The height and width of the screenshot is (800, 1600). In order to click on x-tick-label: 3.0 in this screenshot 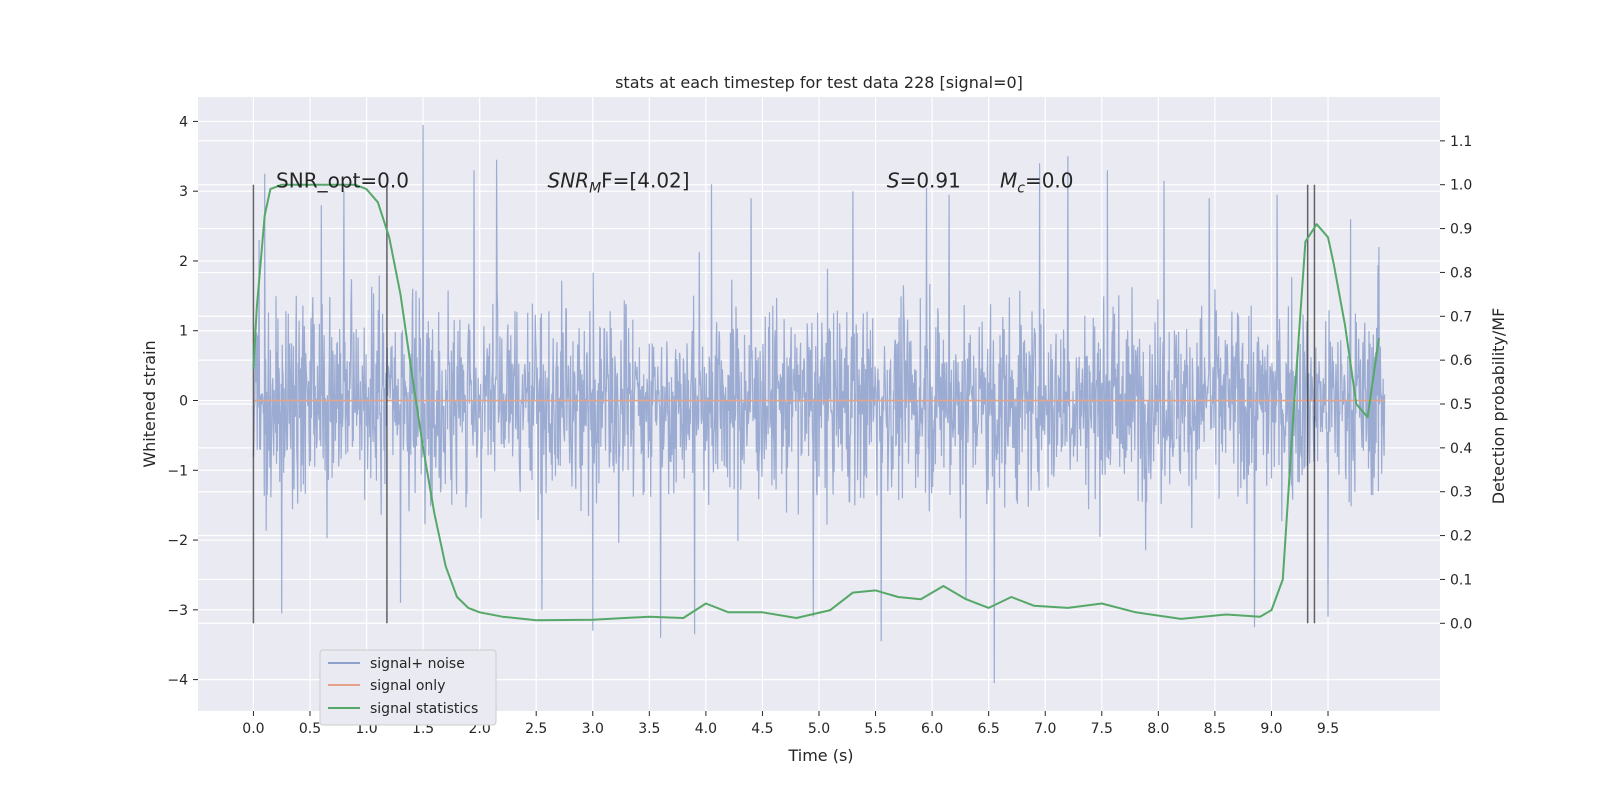, I will do `click(593, 729)`.